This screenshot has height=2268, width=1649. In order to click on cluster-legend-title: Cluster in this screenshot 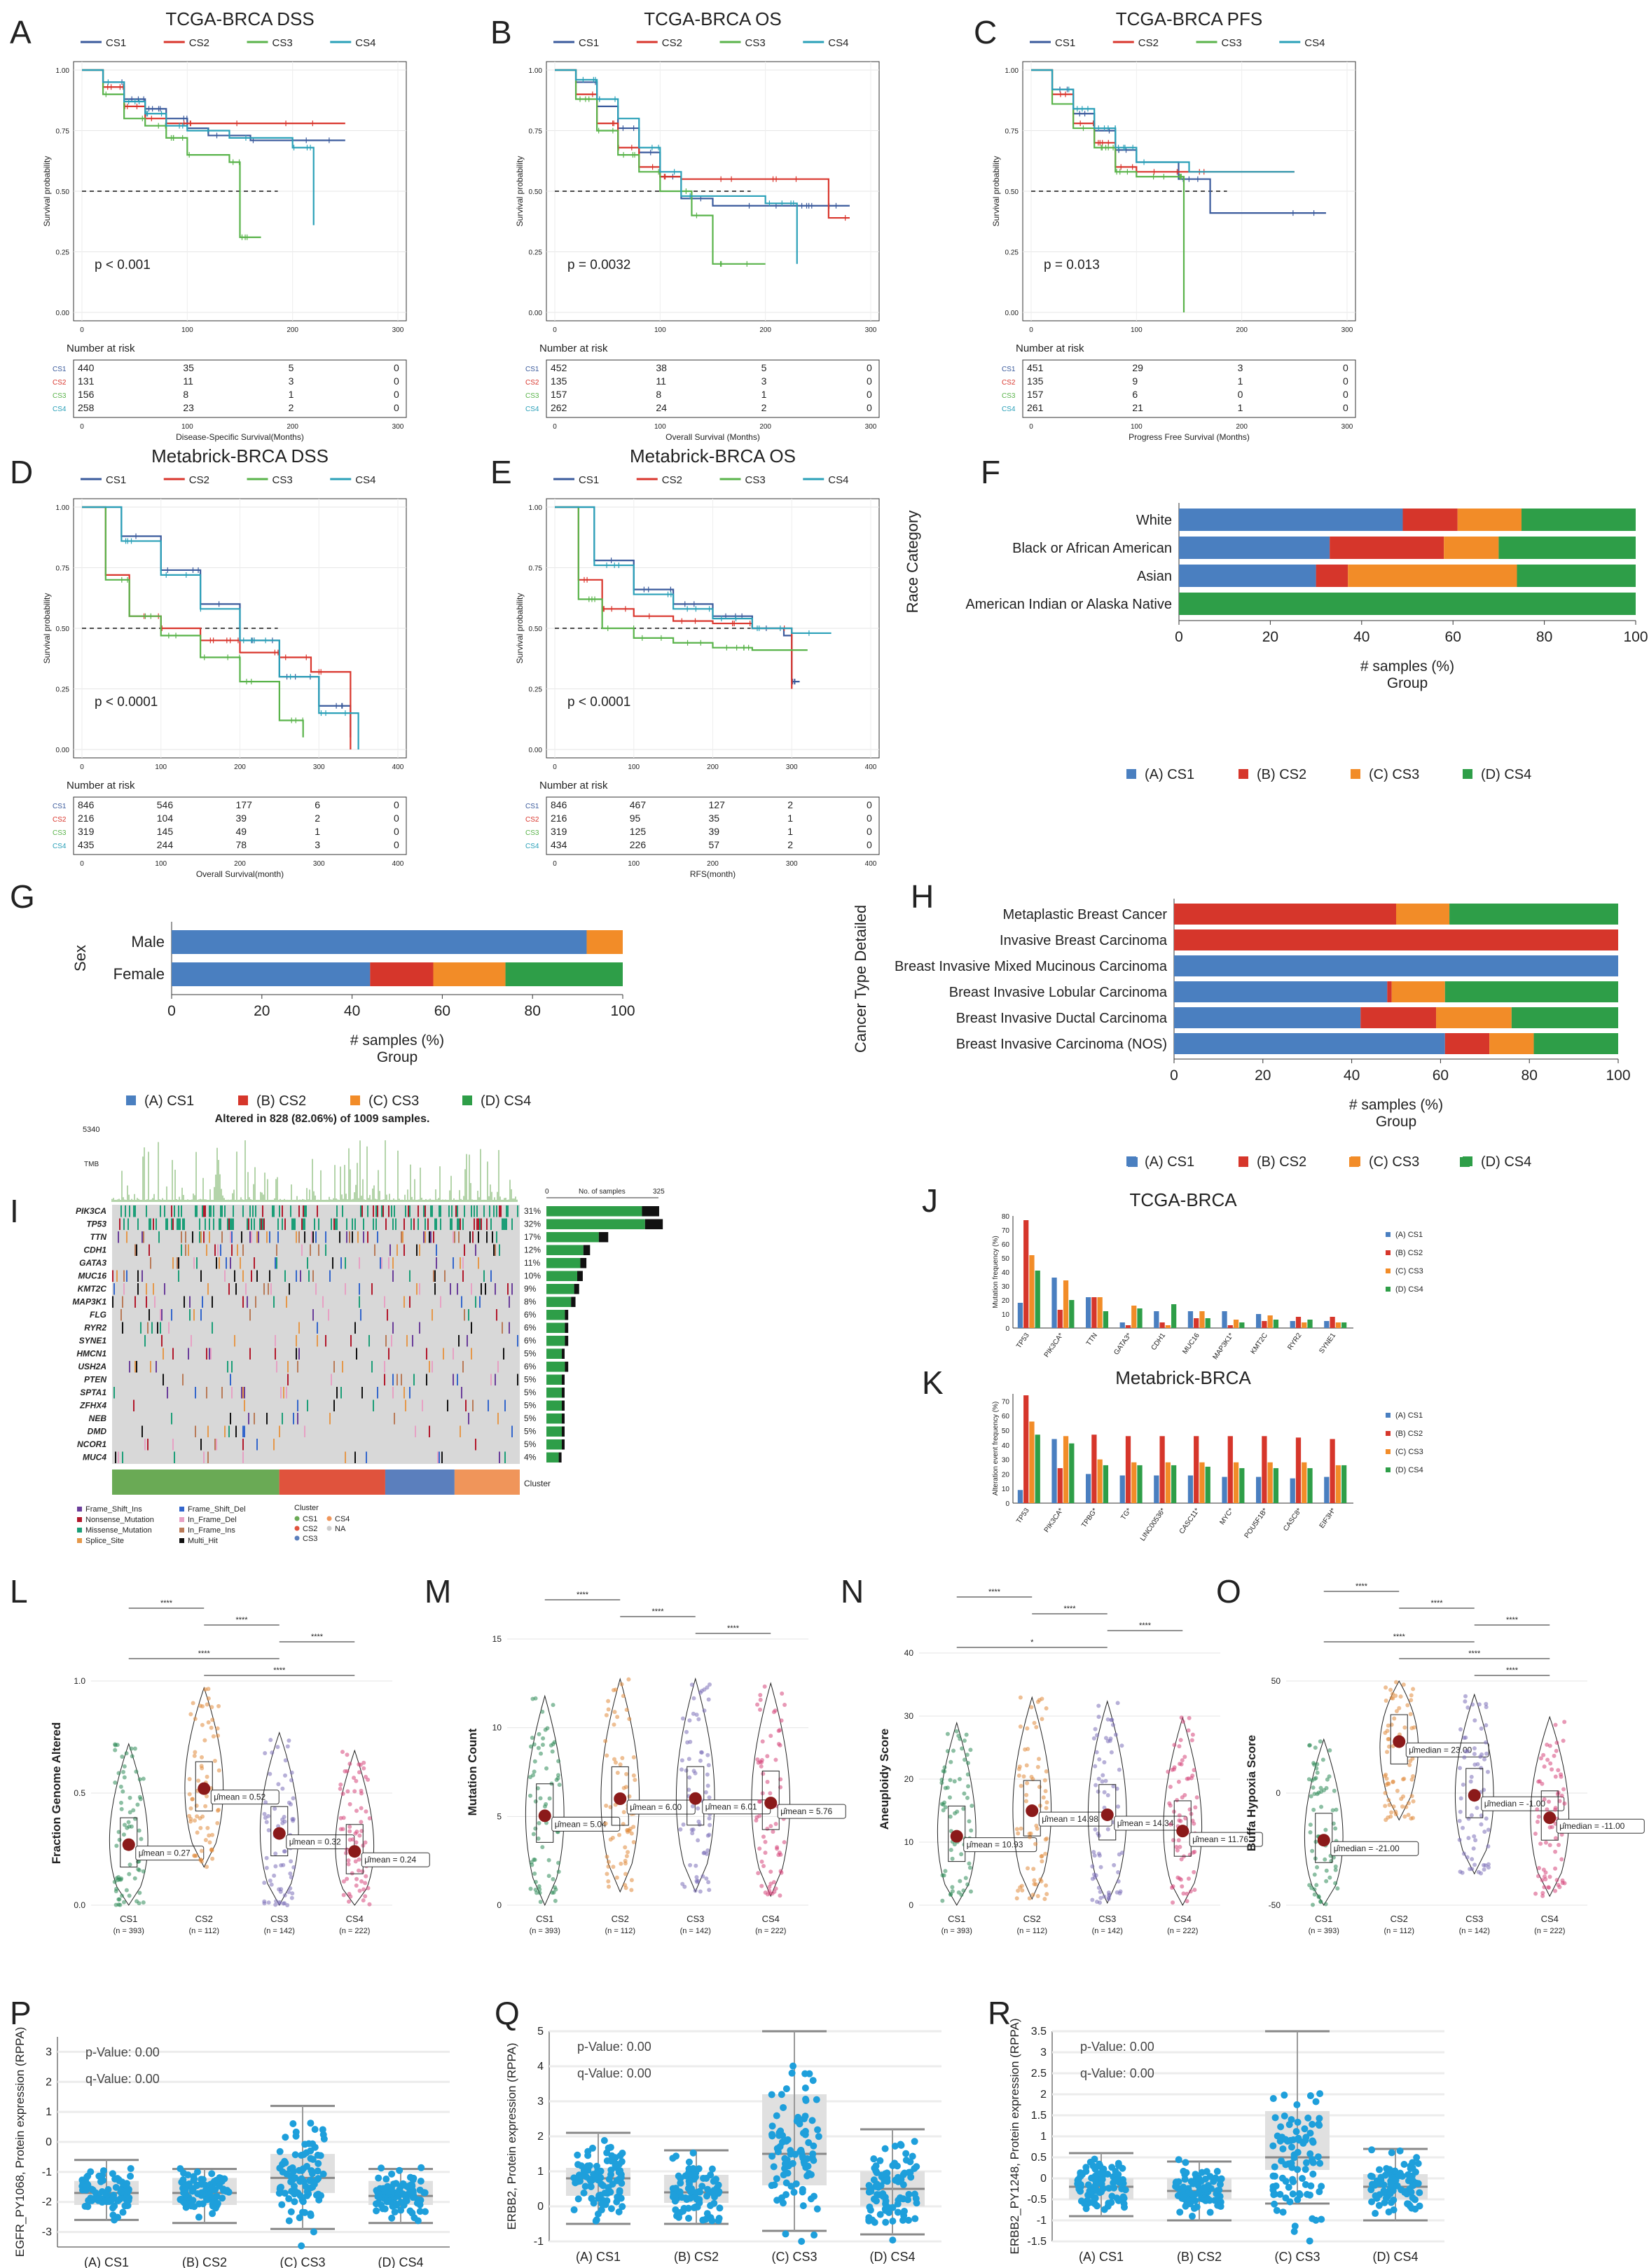, I will do `click(306, 1508)`.